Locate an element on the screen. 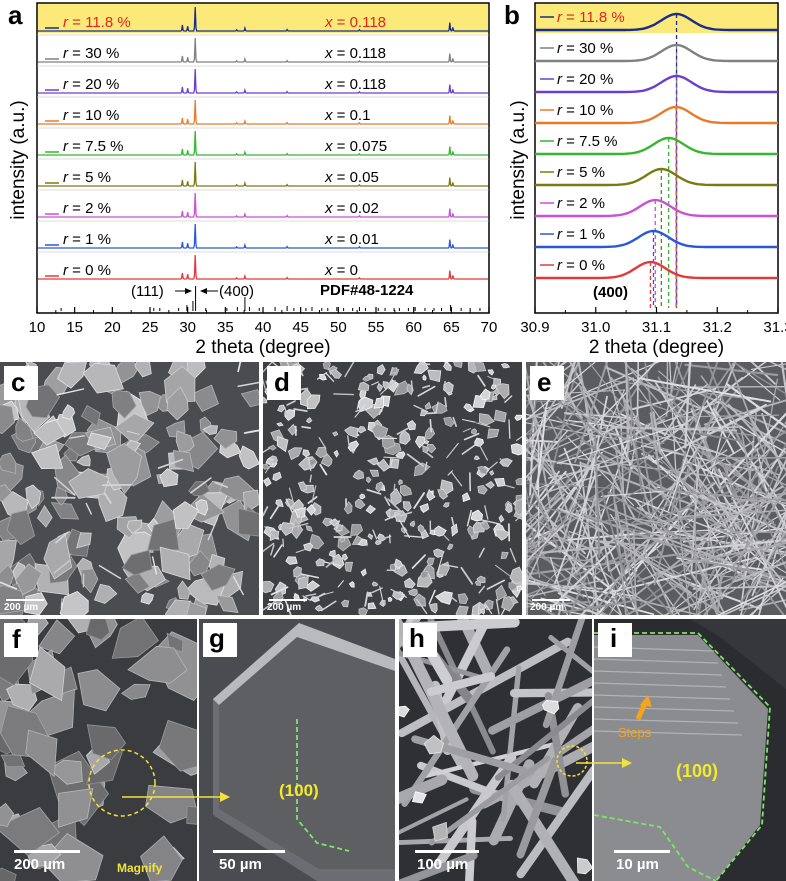  scale-text-e: 200 µm is located at coordinates (547, 607).